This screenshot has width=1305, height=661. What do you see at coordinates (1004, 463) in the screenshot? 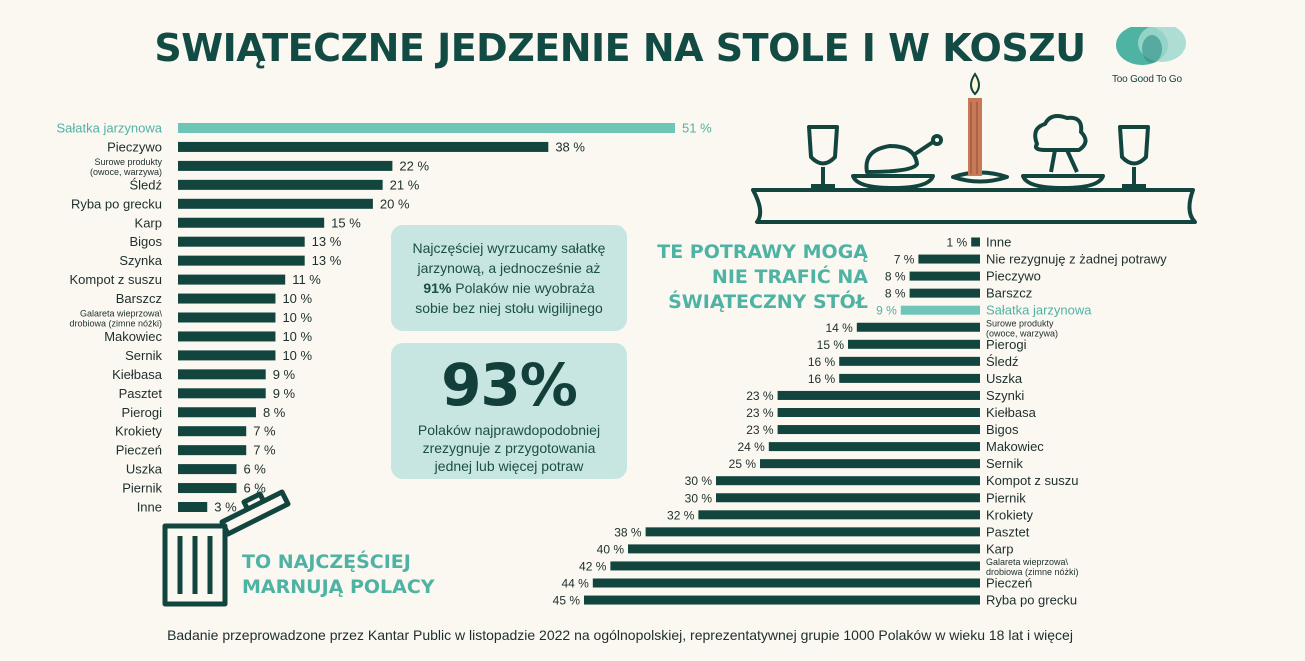
I see `right-category-label: Sernik` at bounding box center [1004, 463].